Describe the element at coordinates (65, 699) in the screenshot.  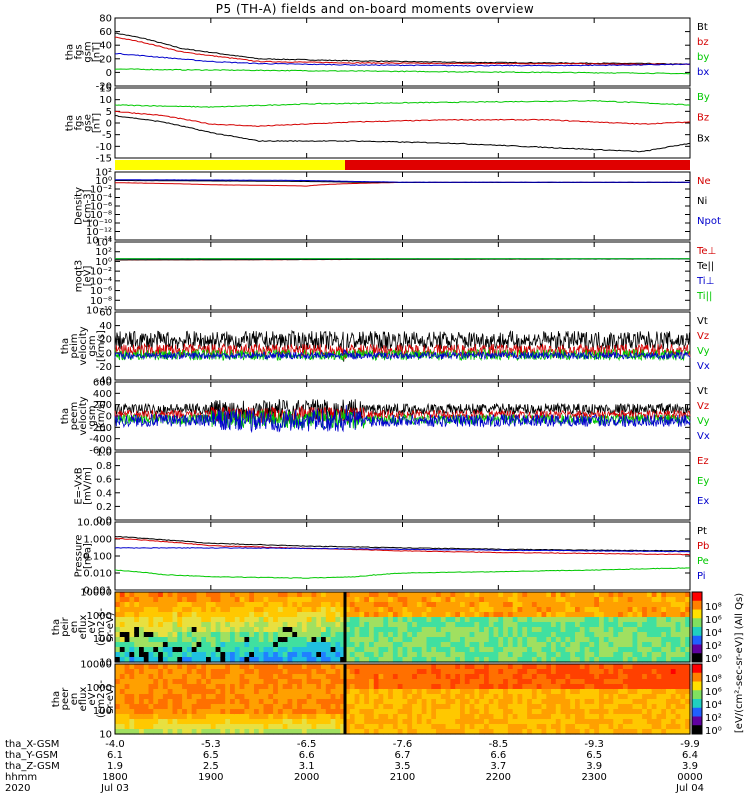
I see `y-axis-label: peer` at that location.